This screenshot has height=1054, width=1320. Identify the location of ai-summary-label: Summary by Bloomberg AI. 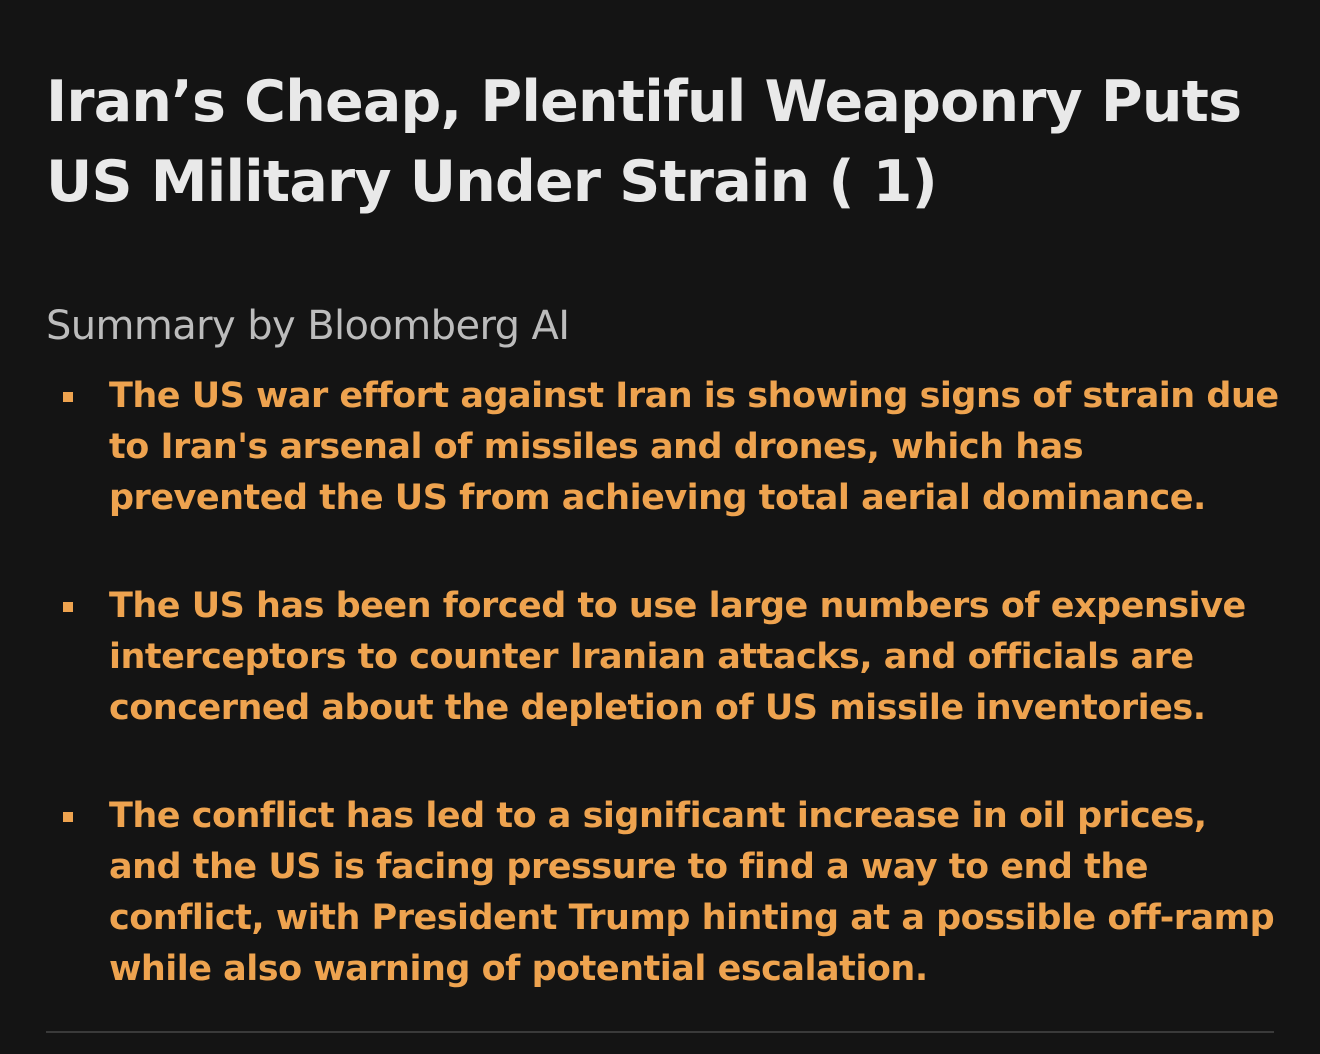
(308, 326).